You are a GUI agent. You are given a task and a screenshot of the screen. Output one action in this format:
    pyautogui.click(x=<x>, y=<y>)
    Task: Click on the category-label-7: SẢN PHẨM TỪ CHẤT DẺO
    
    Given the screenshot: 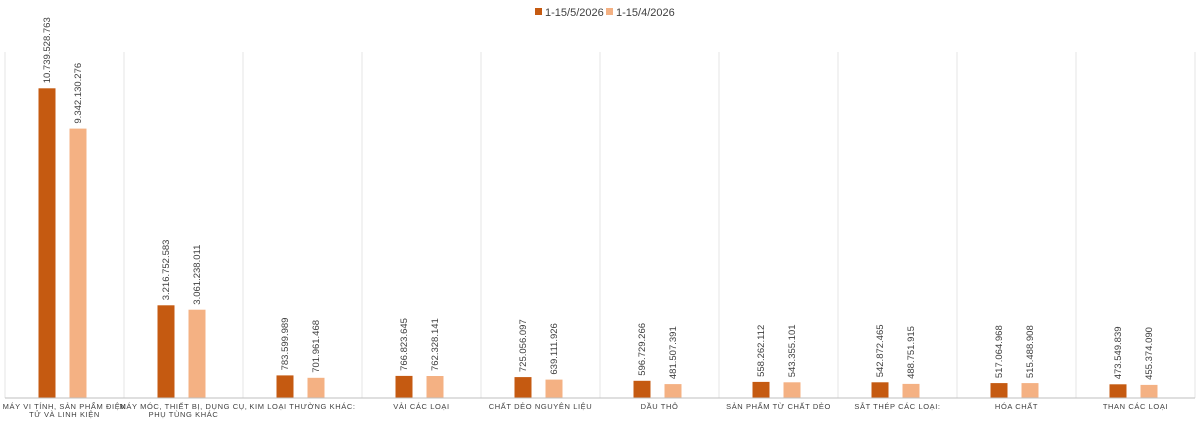 What is the action you would take?
    pyautogui.click(x=778, y=406)
    